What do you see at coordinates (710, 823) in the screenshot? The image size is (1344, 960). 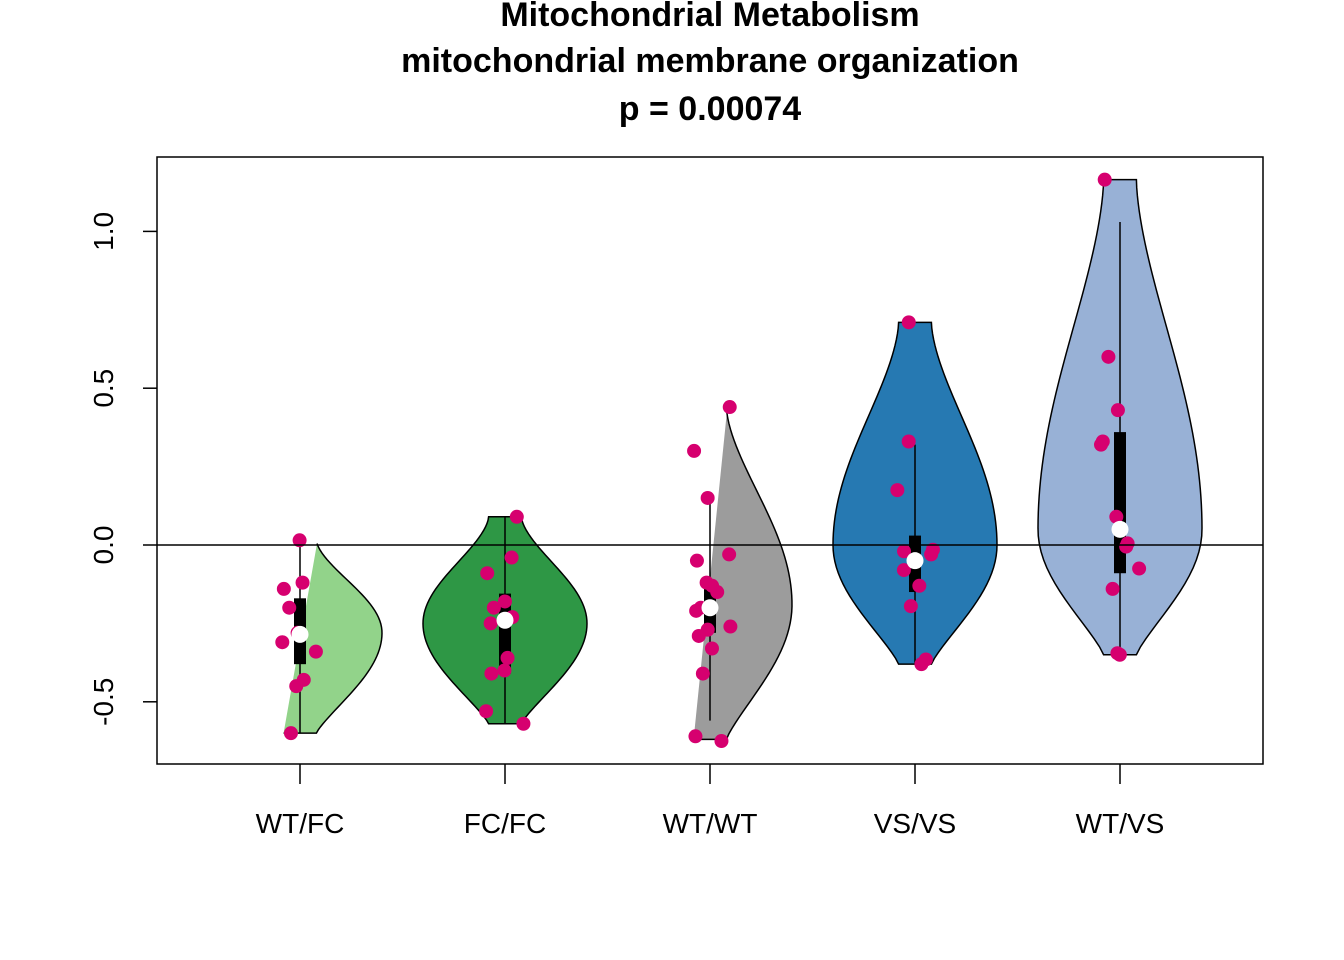 I see `x-tick-label: WT/WT` at bounding box center [710, 823].